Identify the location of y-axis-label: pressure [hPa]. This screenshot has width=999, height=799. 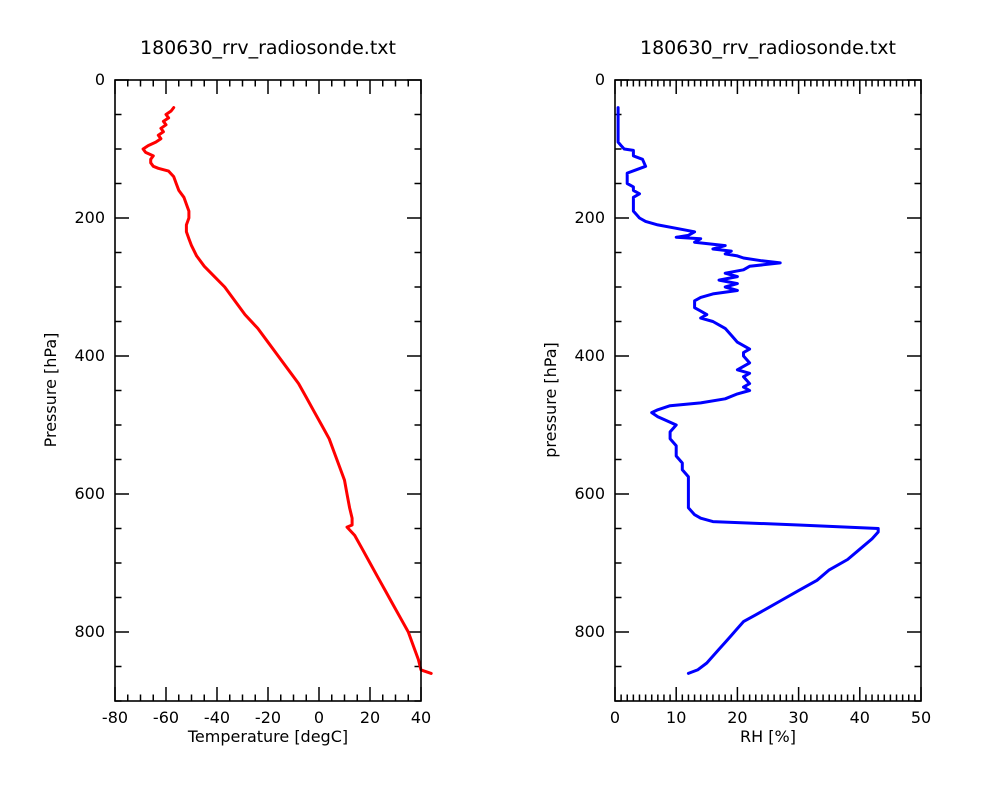
(550, 400).